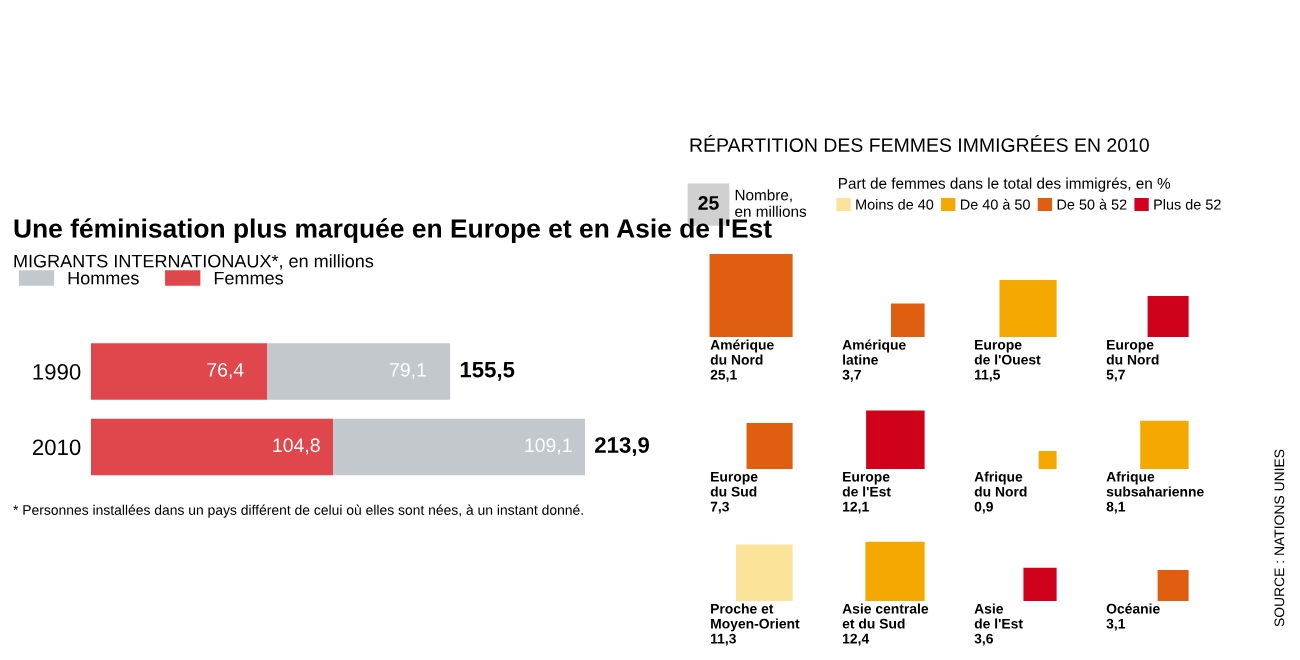  I want to click on text: RÉPARTITION DES FEMMES IMMIGRÉES EN 2010, so click(919, 143).